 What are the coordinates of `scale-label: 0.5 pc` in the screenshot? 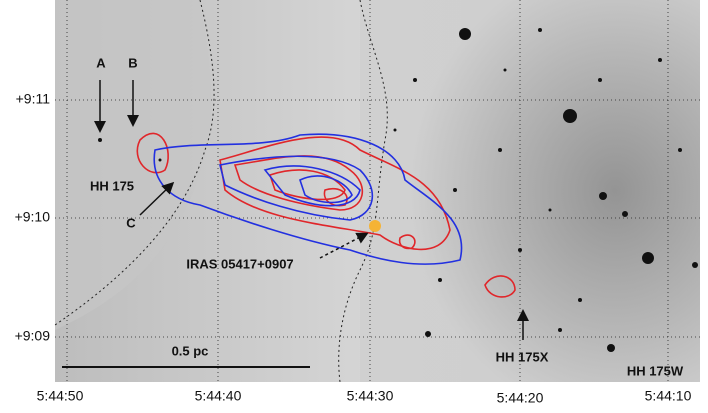 It's located at (190, 350).